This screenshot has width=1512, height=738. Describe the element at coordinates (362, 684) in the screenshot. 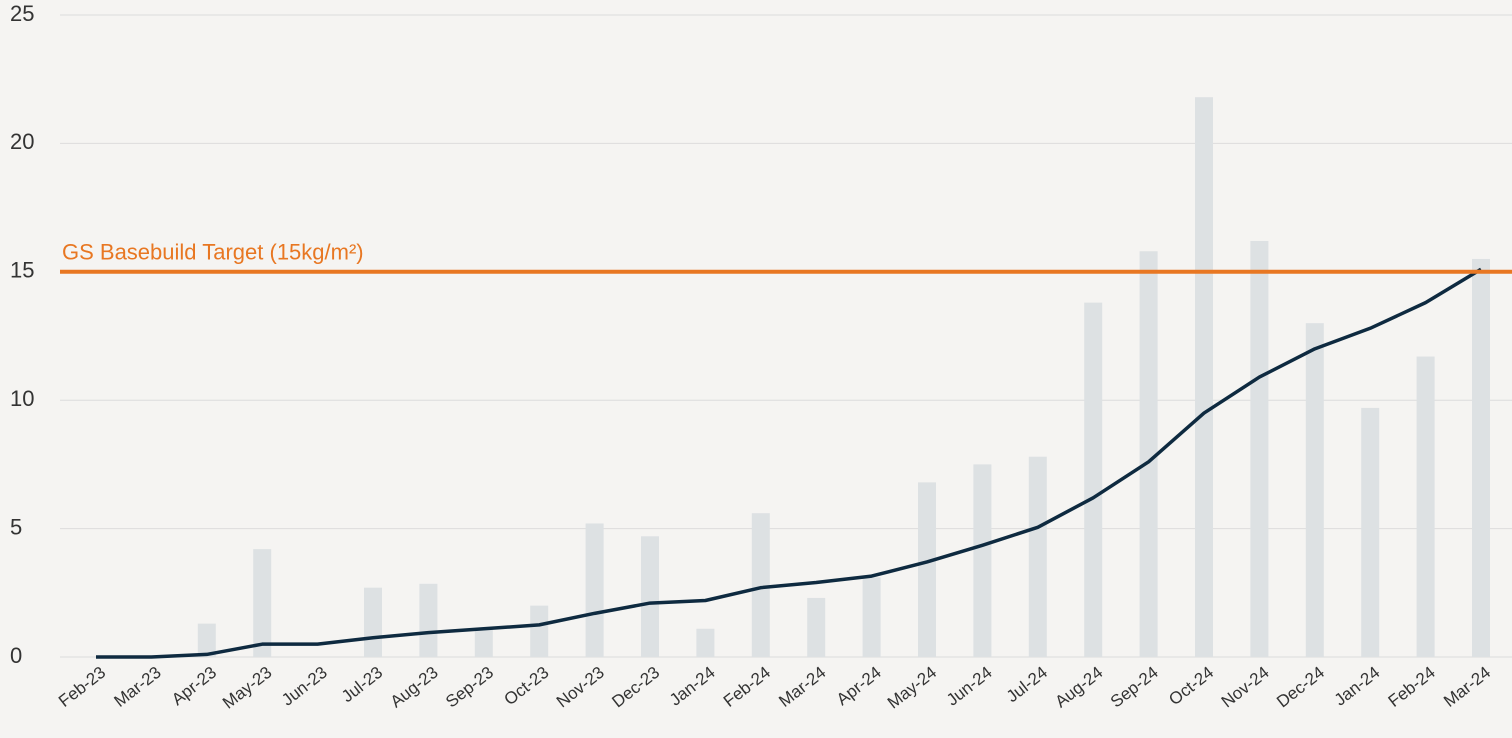

I see `x-tick-label: Jul-23` at that location.